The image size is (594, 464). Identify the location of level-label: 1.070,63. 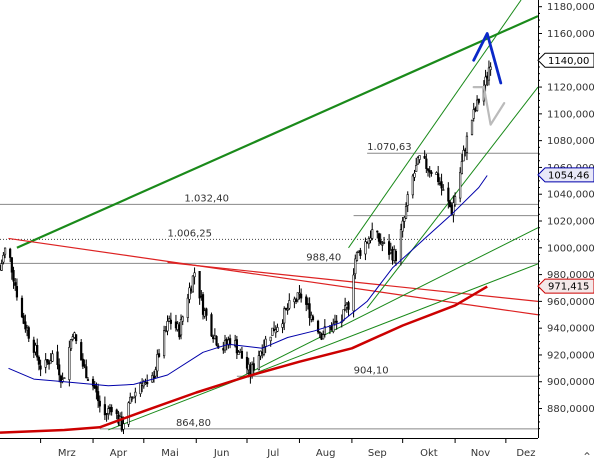
(389, 147).